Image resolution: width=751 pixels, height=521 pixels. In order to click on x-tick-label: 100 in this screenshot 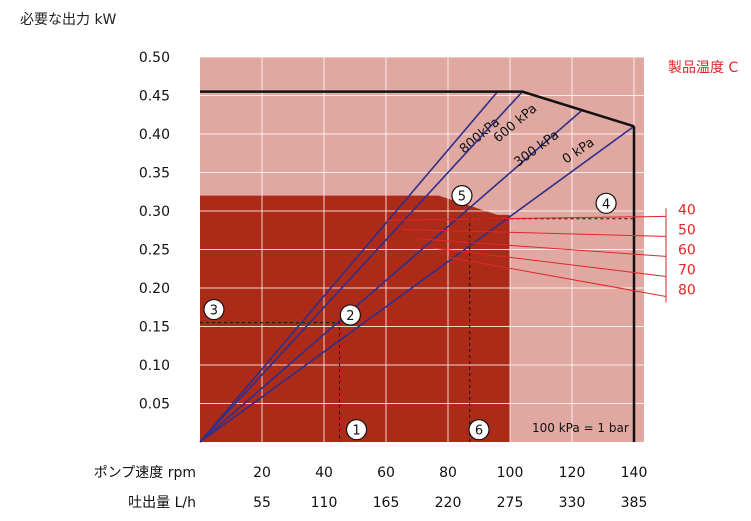, I will do `click(510, 473)`.